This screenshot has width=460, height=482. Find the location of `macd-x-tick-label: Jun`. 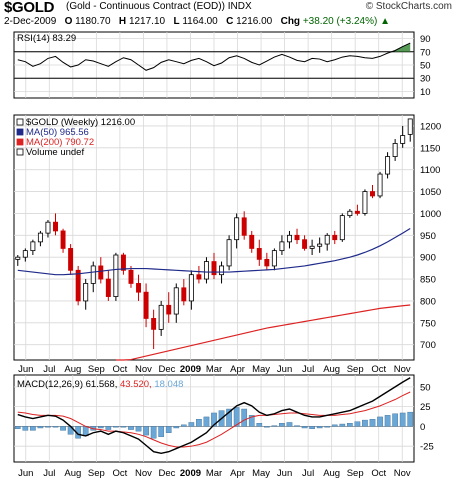

macd-x-tick-label: Jun is located at coordinates (284, 473).